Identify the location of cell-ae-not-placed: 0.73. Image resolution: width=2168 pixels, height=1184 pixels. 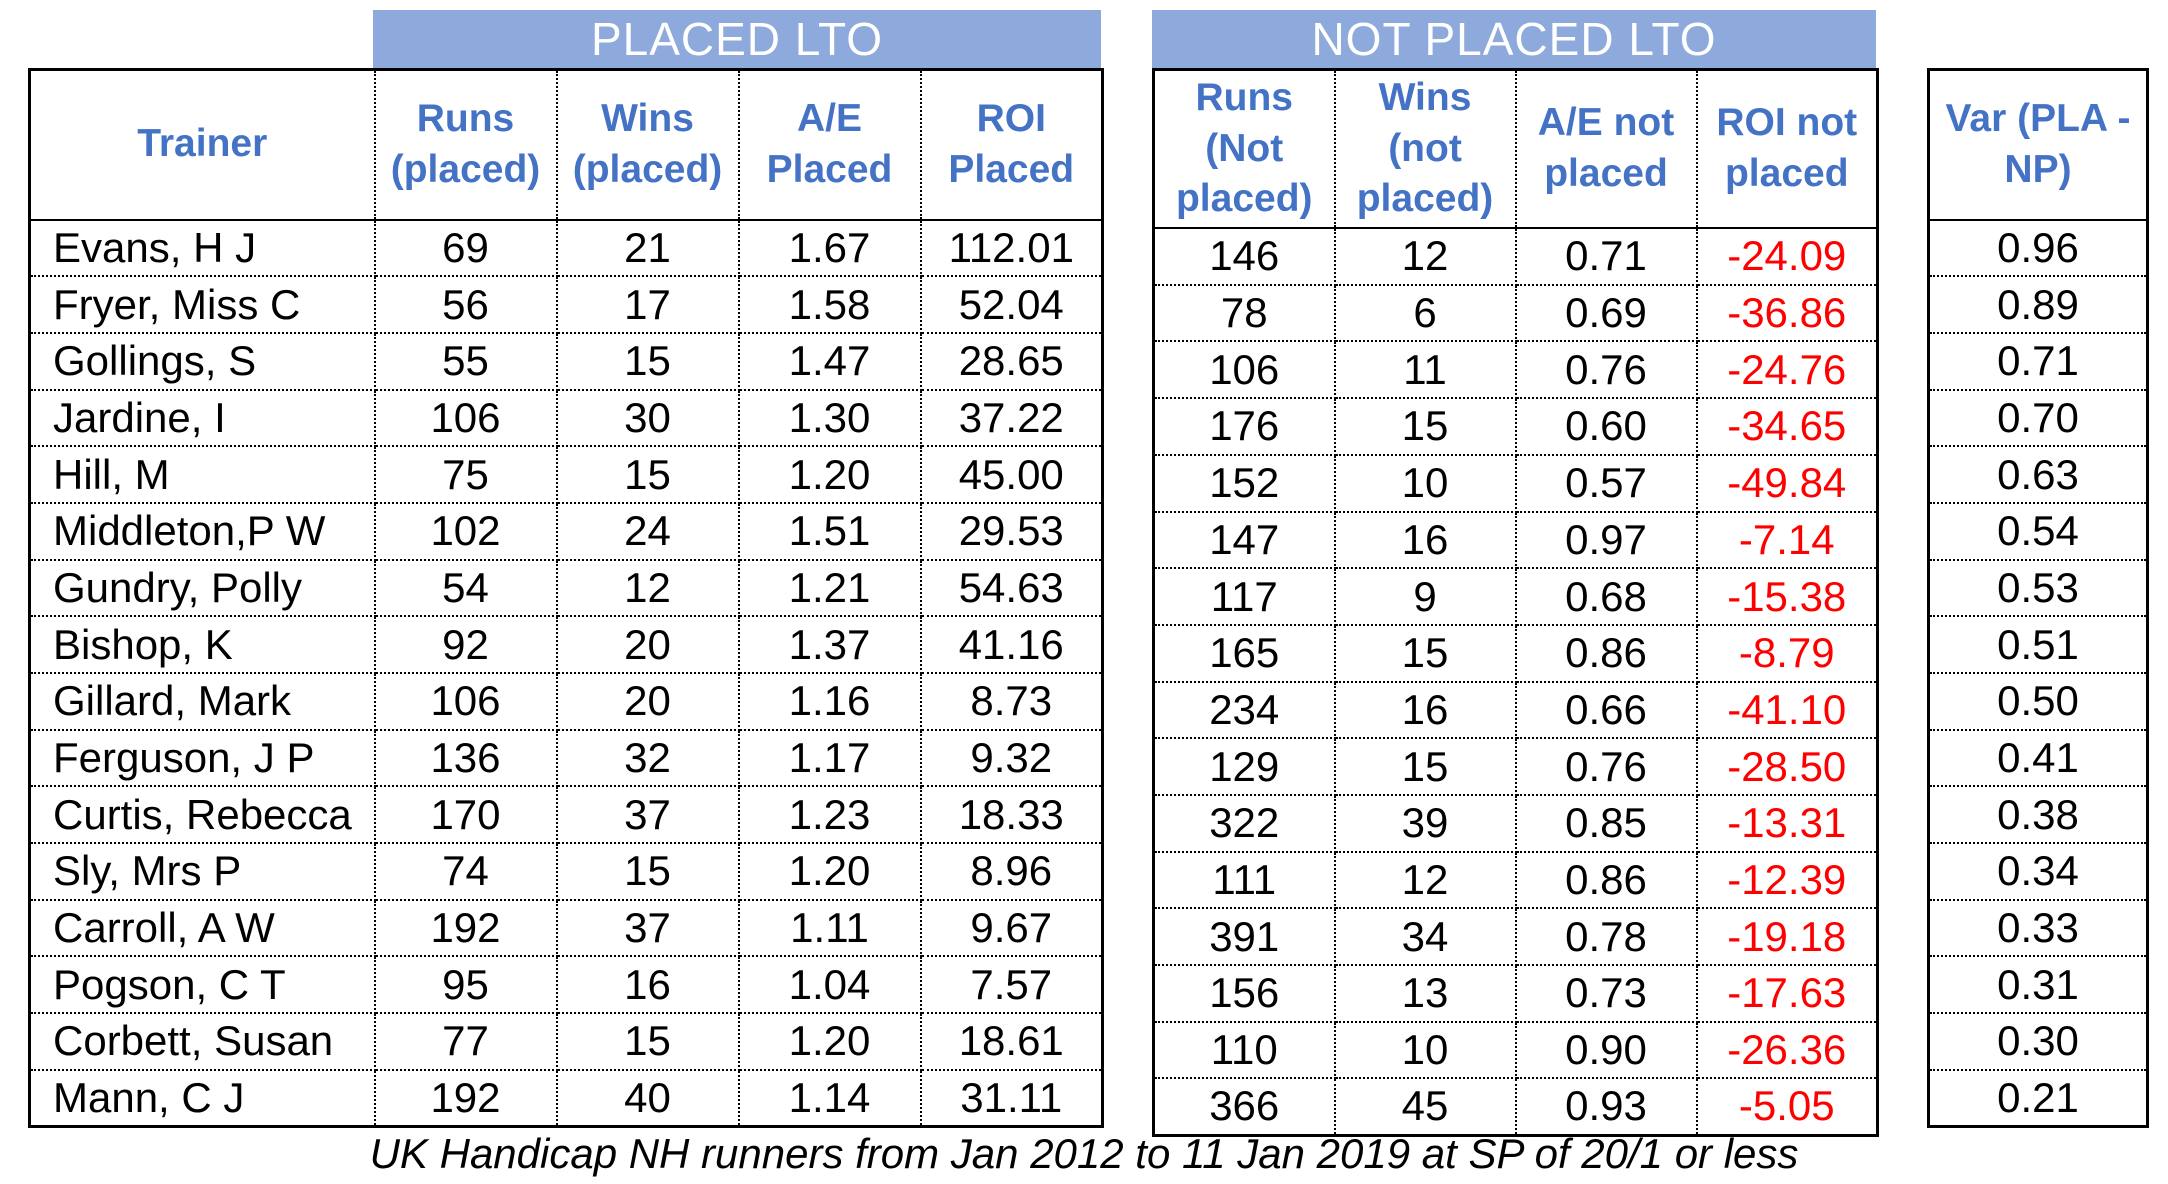
(1606, 993).